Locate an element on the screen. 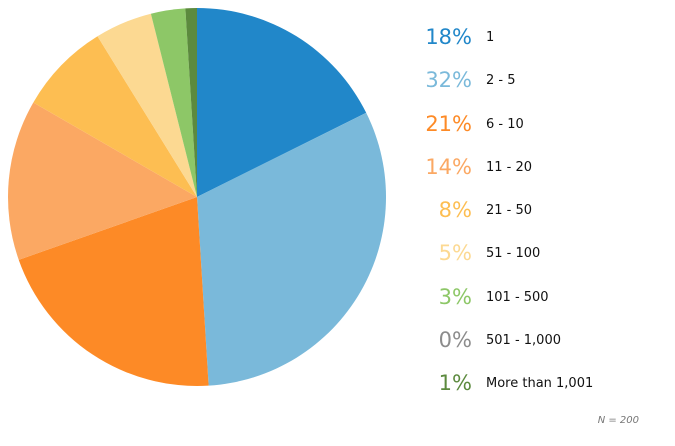 The image size is (675, 446). legend-label: 6 - 10 is located at coordinates (505, 124).